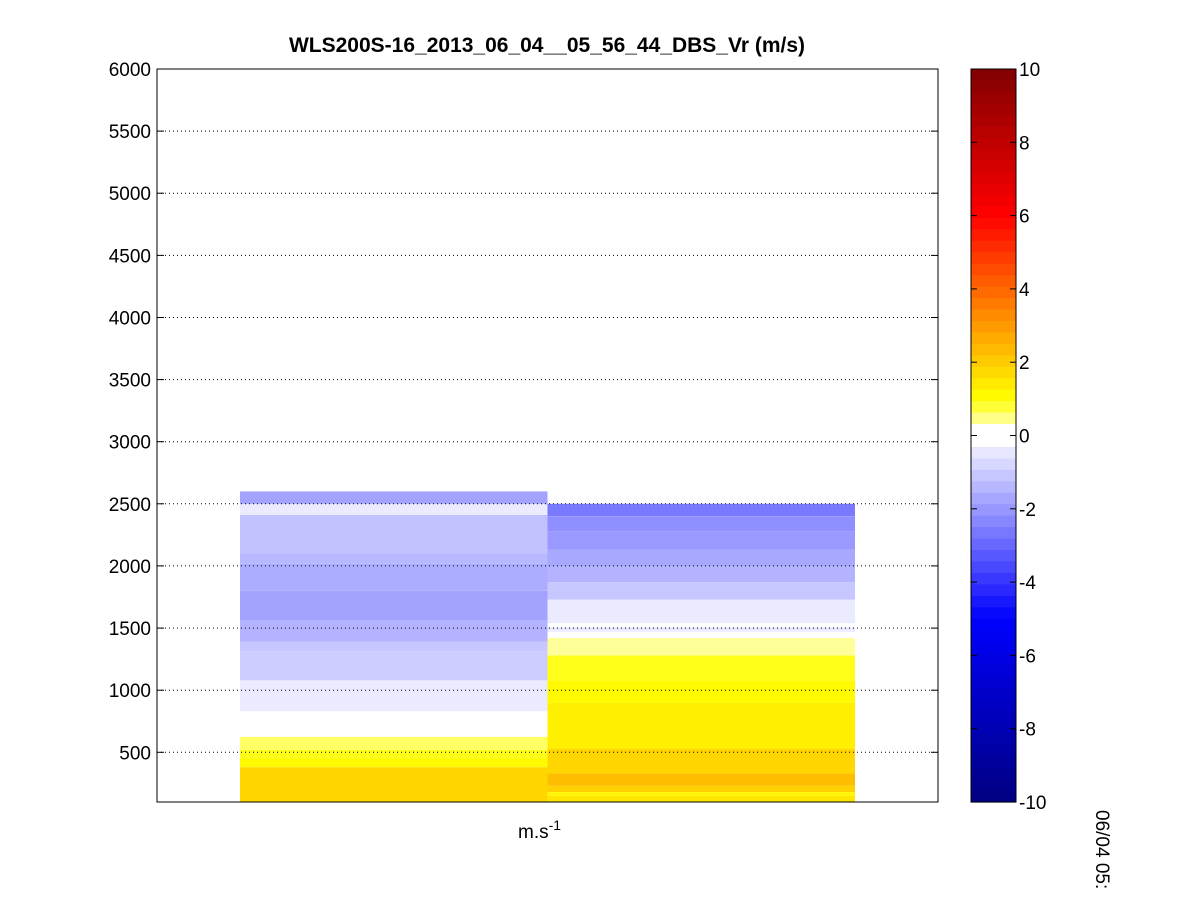  I want to click on colorbar-tick-label-2: 2, so click(1024, 363).